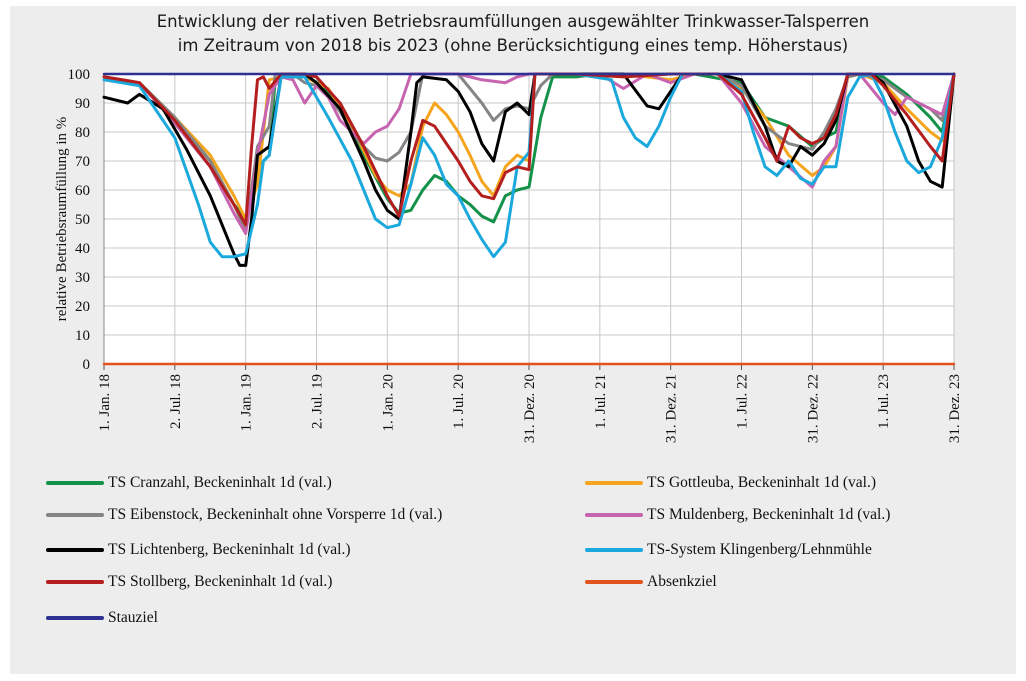  I want to click on legend-item: TS Gottleuba, Beckeninhalt 1d (val.), so click(730, 483).